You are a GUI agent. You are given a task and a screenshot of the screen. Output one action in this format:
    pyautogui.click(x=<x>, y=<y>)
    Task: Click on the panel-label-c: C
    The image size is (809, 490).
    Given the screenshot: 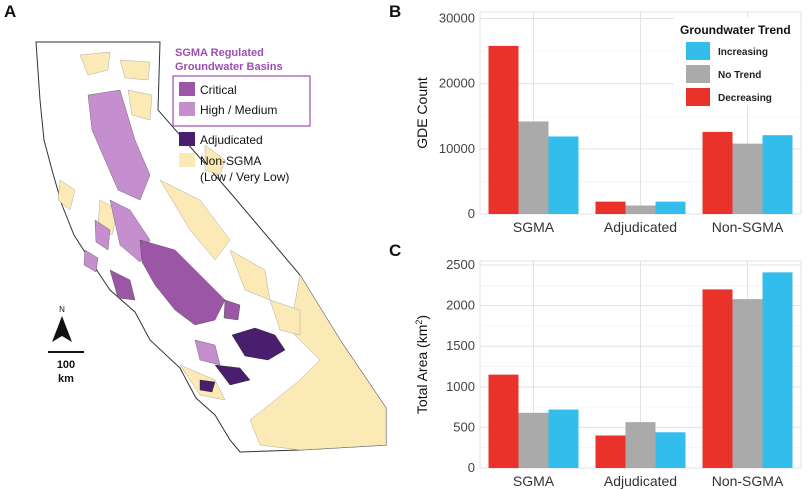 What is the action you would take?
    pyautogui.click(x=395, y=250)
    